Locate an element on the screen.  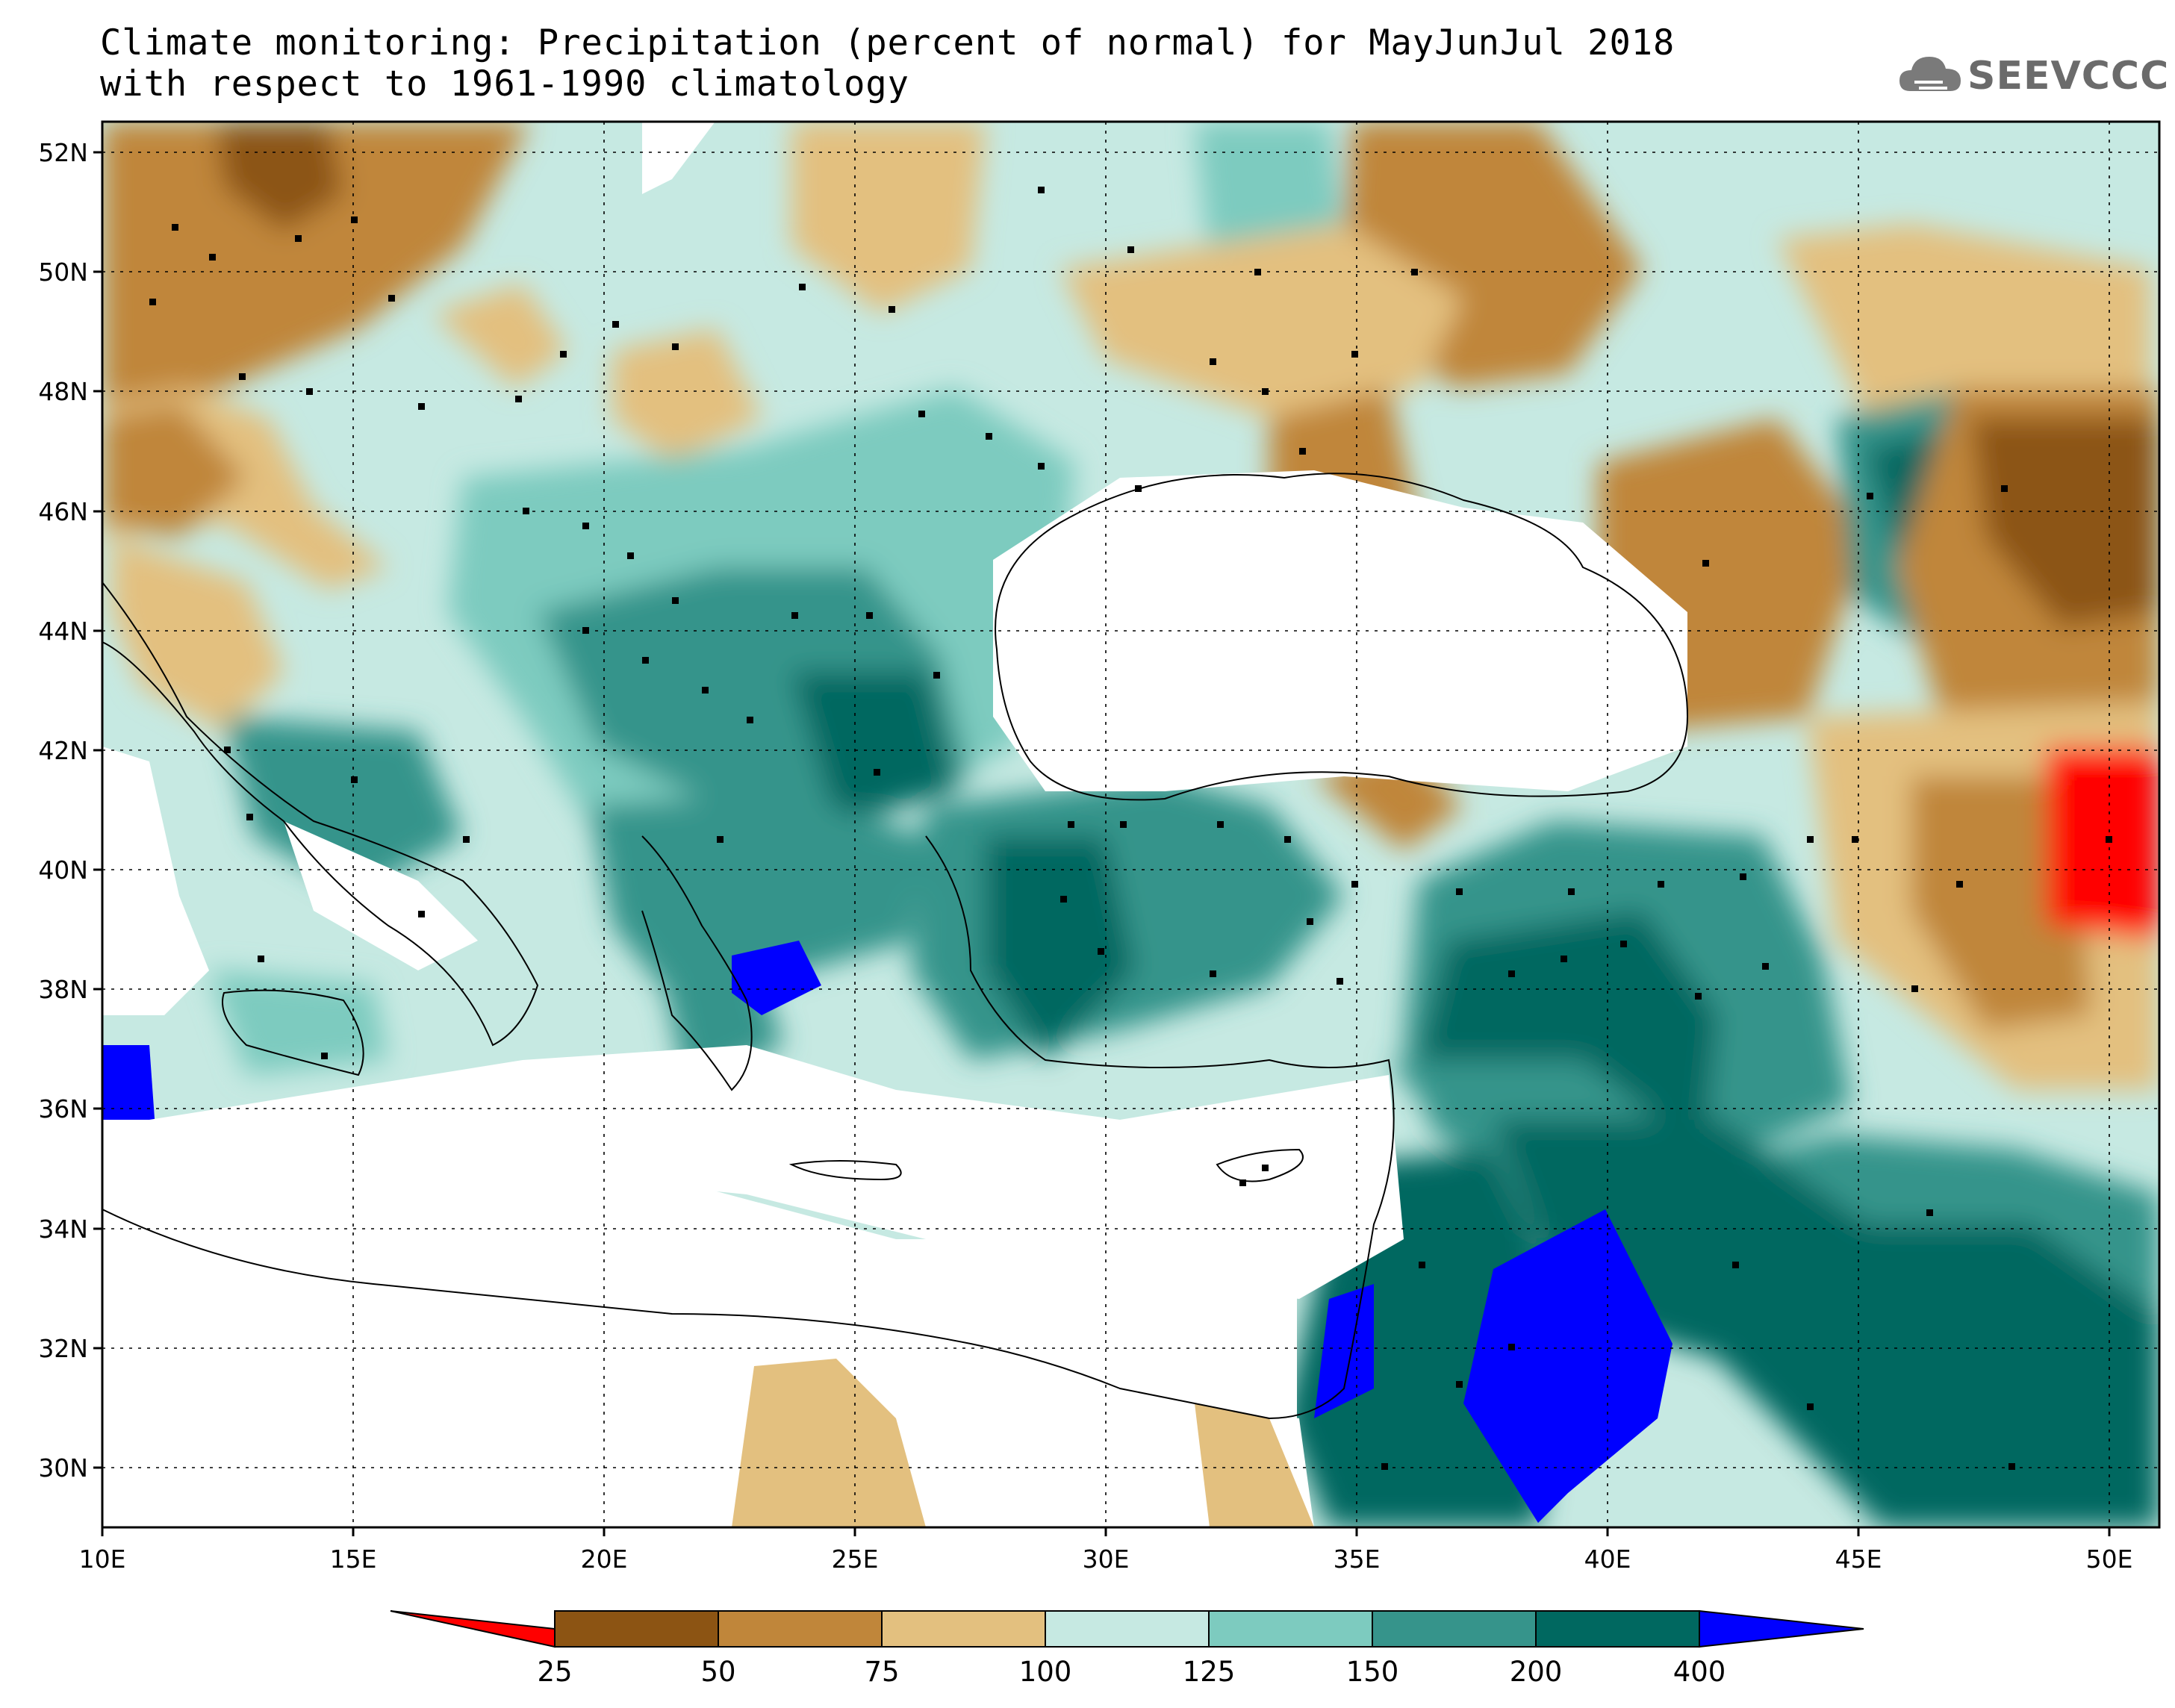
lat-tick: 46N is located at coordinates (63, 511).